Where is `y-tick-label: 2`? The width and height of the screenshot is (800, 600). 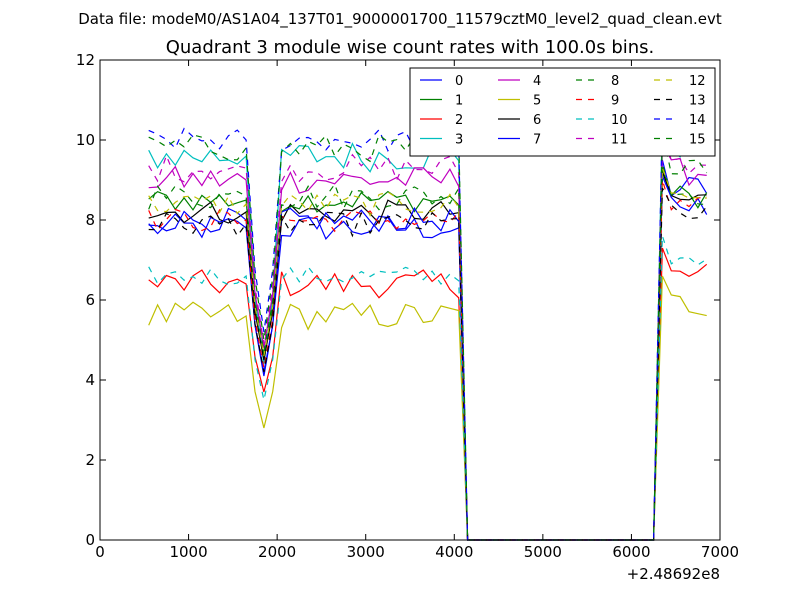
y-tick-label: 2 is located at coordinates (90, 460).